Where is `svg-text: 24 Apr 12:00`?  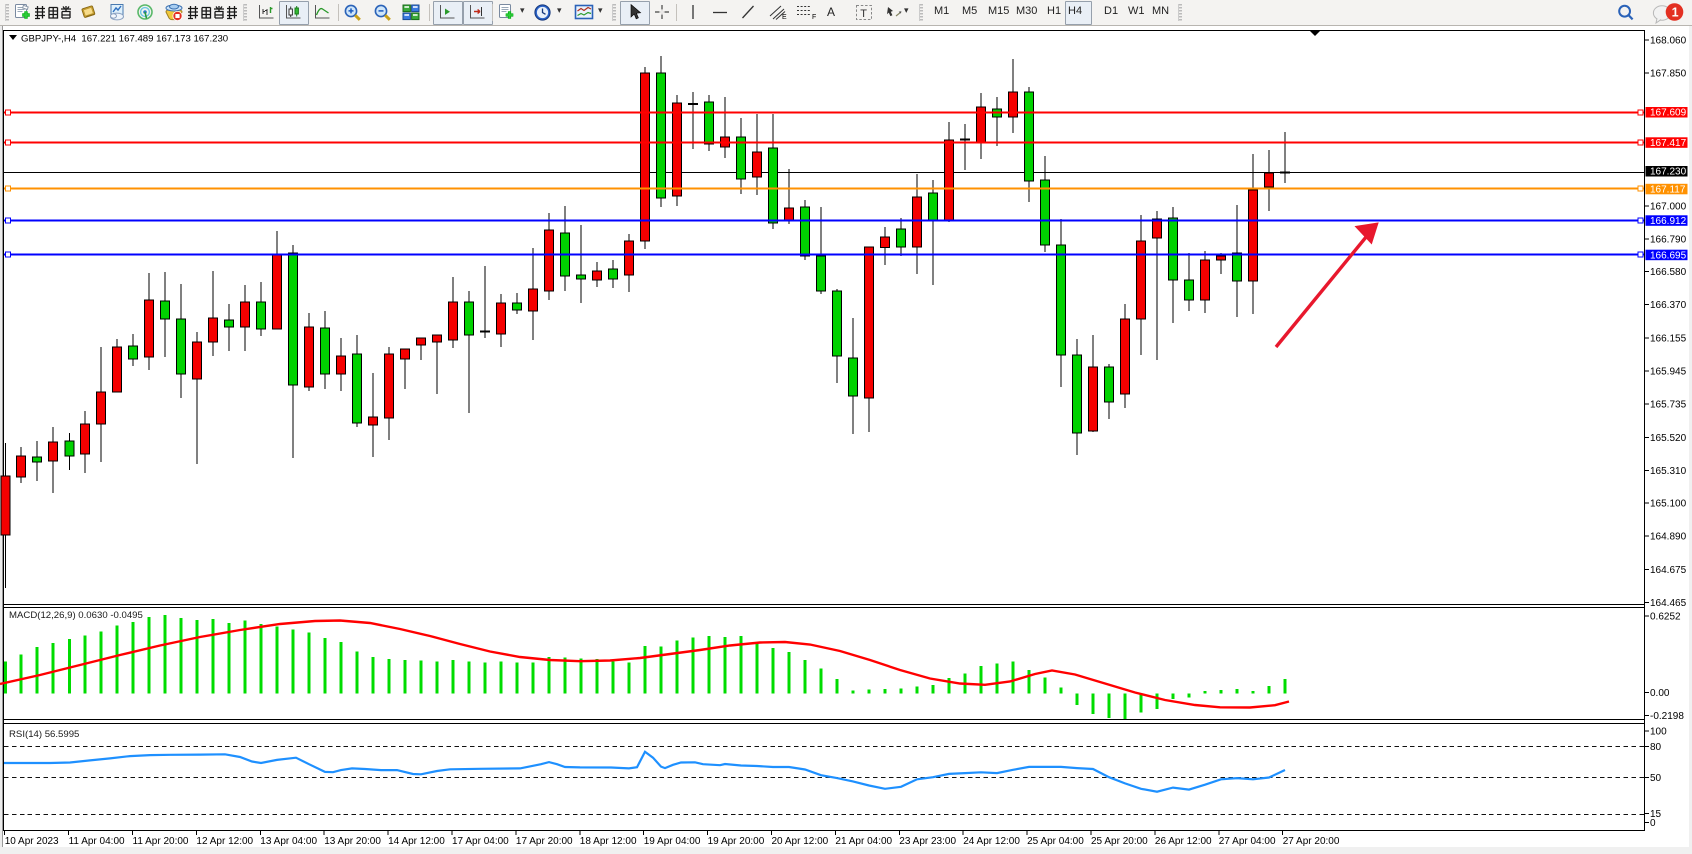
svg-text: 24 Apr 12:00 is located at coordinates (991, 841).